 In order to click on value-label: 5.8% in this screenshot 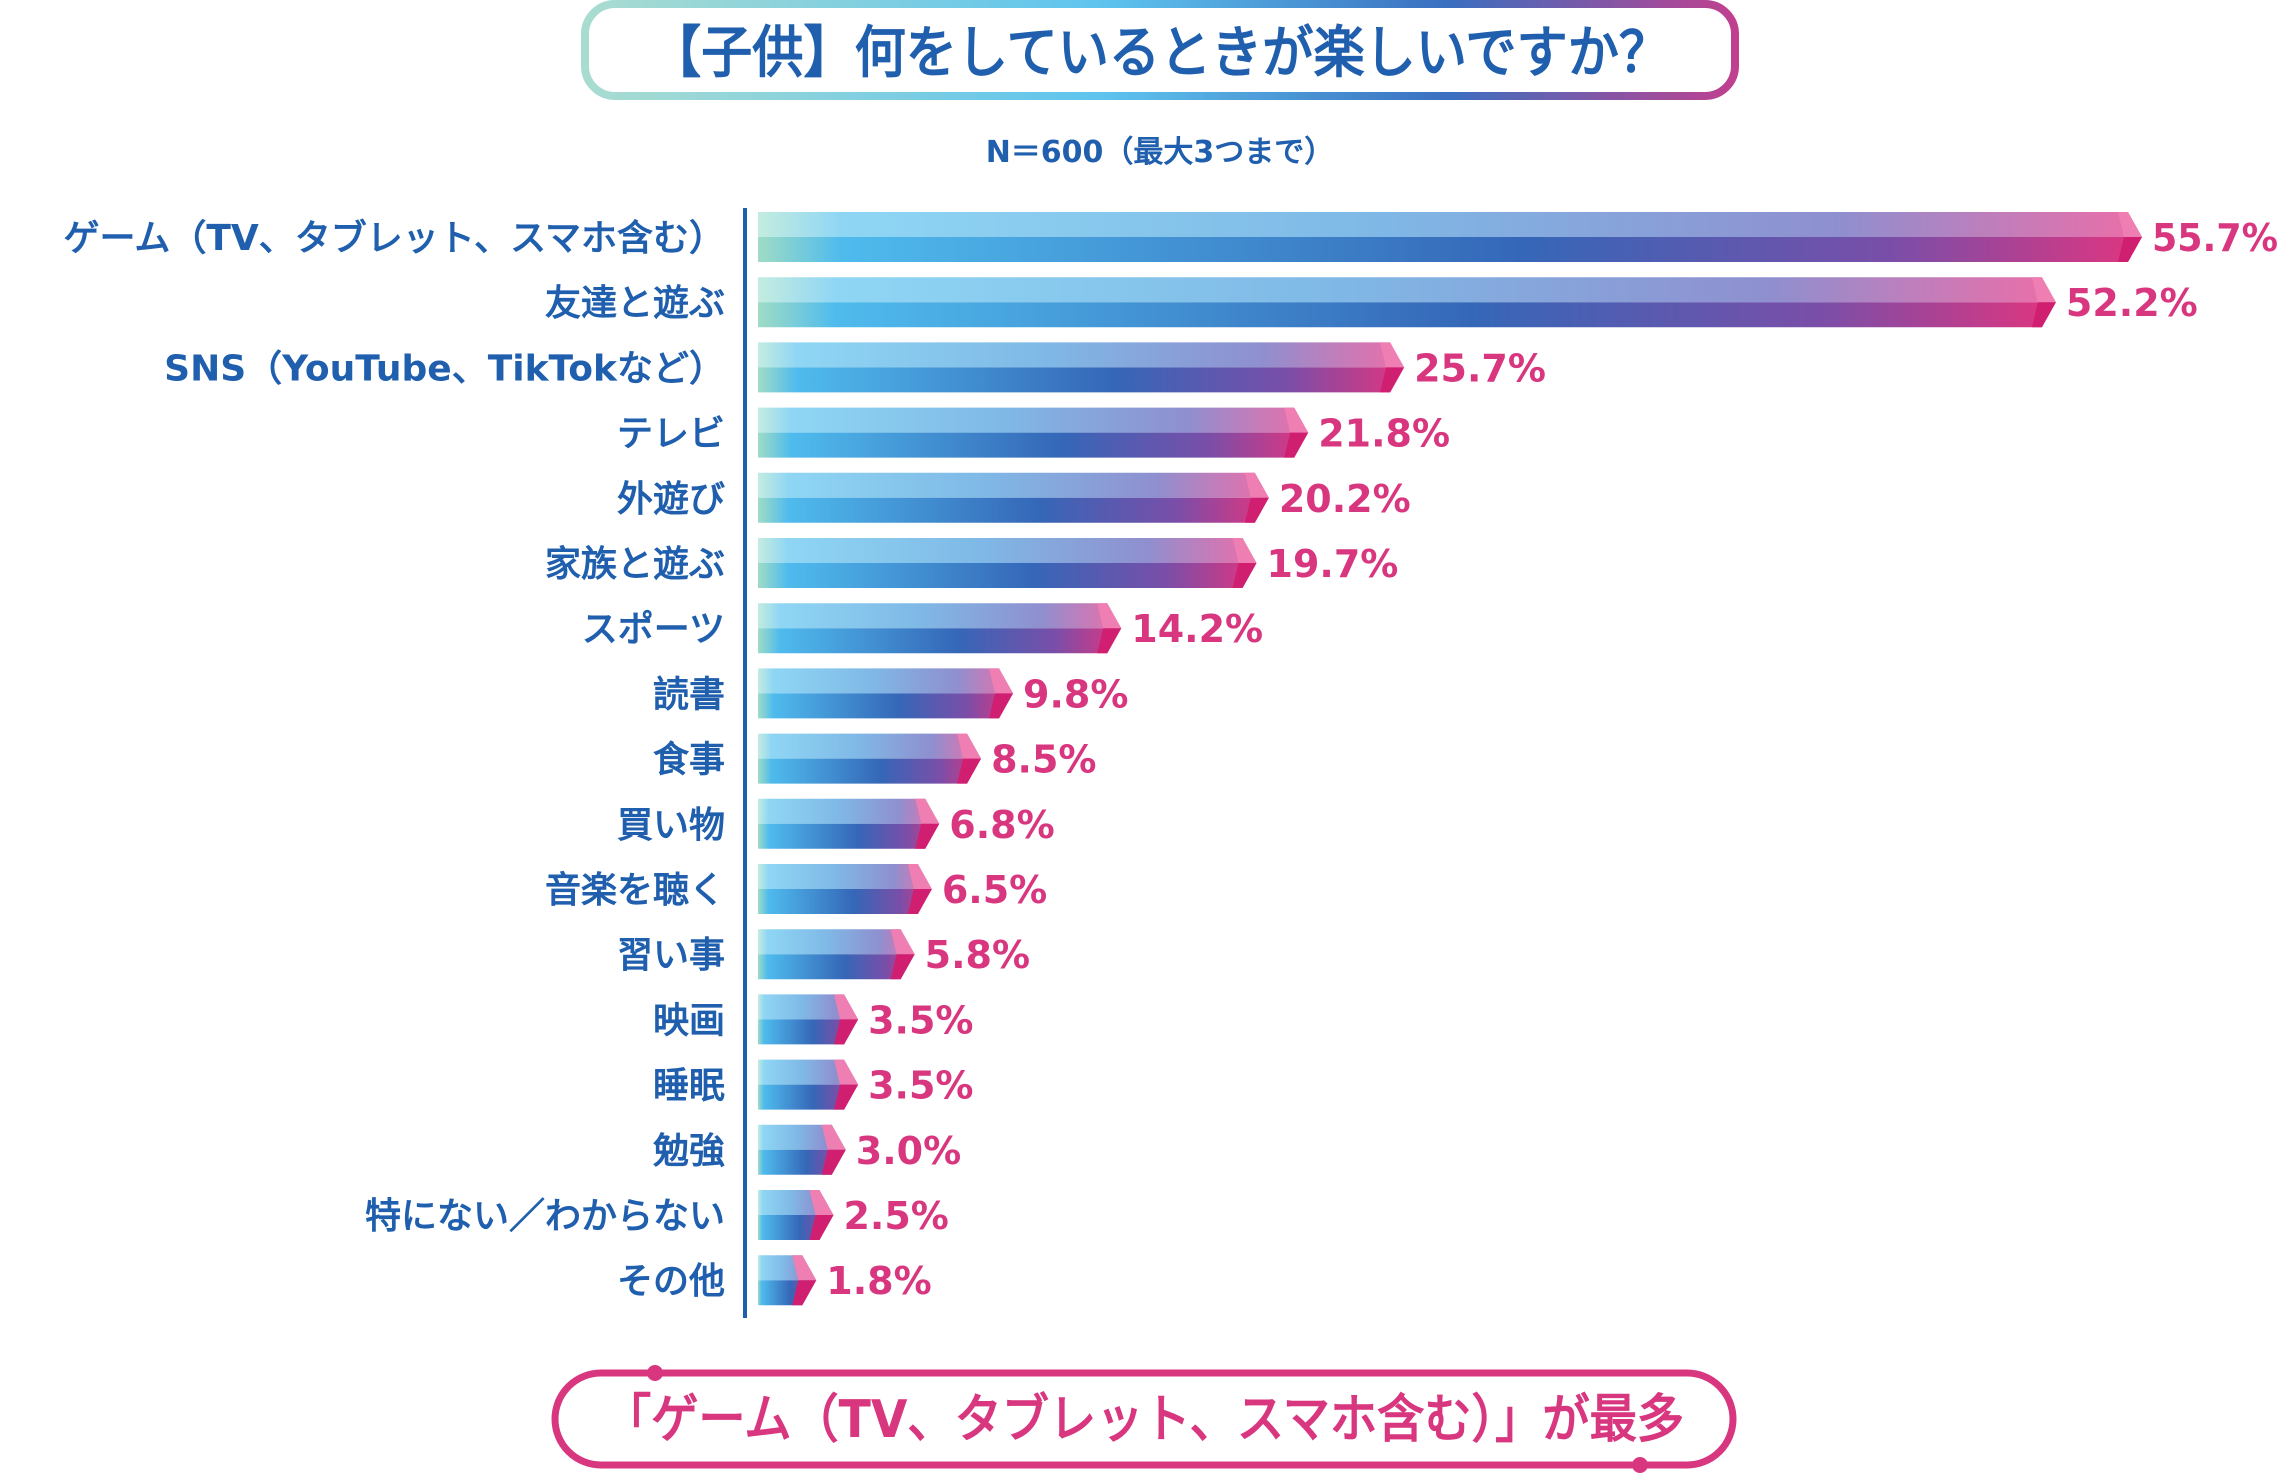, I will do `click(977, 955)`.